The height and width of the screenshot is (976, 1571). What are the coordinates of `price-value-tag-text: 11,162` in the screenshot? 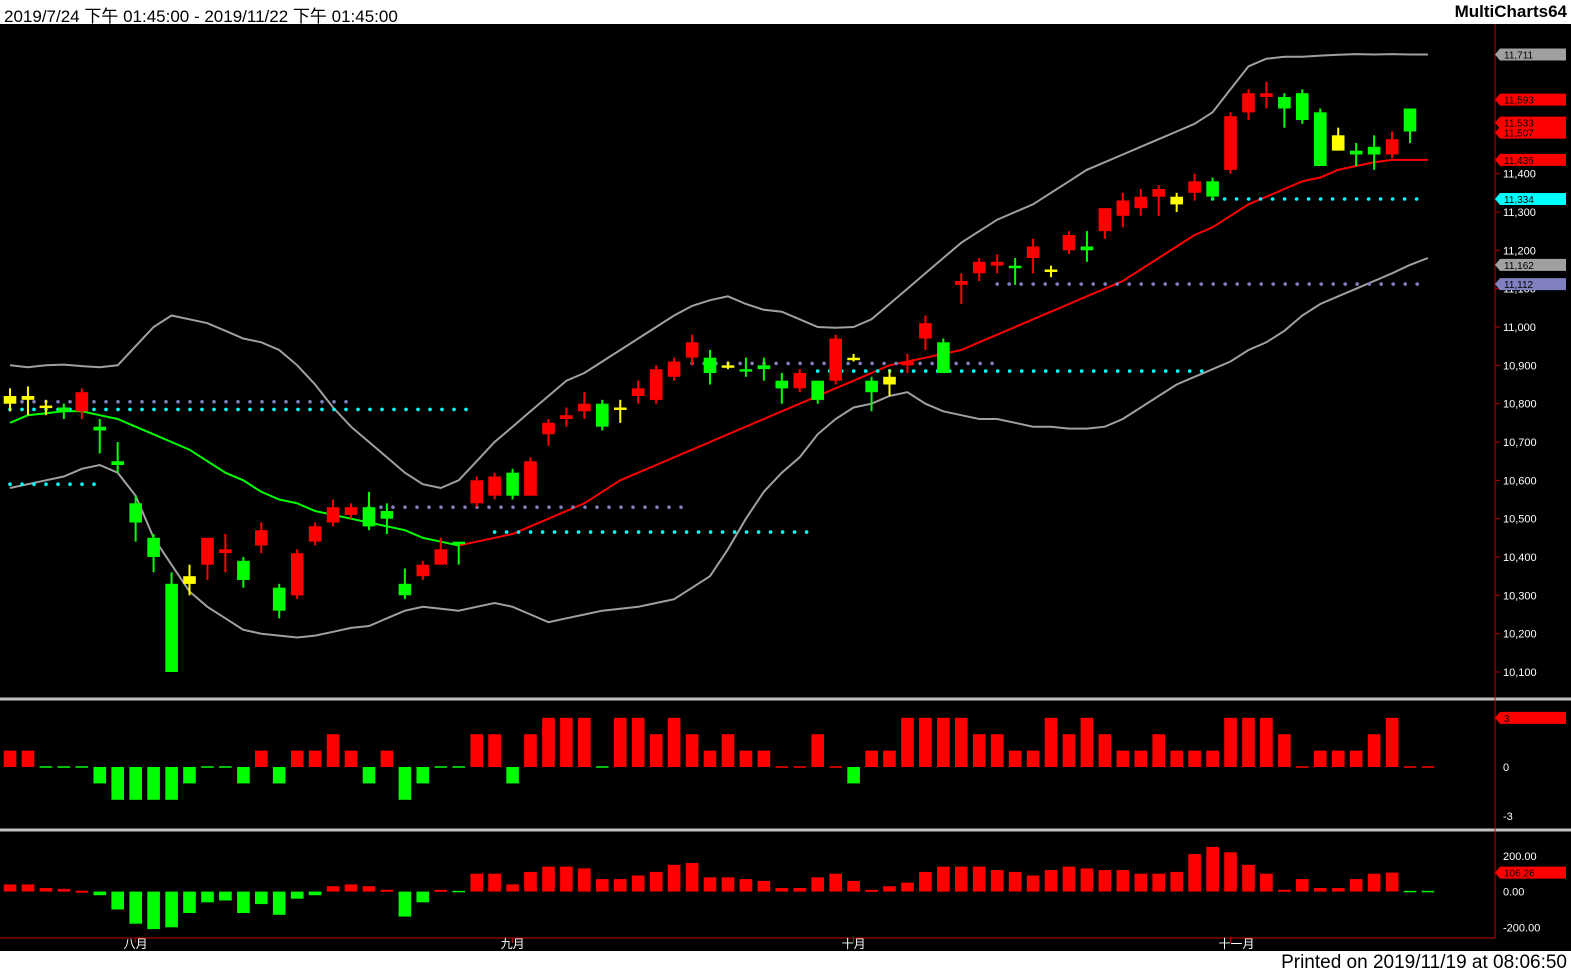 It's located at (1519, 266).